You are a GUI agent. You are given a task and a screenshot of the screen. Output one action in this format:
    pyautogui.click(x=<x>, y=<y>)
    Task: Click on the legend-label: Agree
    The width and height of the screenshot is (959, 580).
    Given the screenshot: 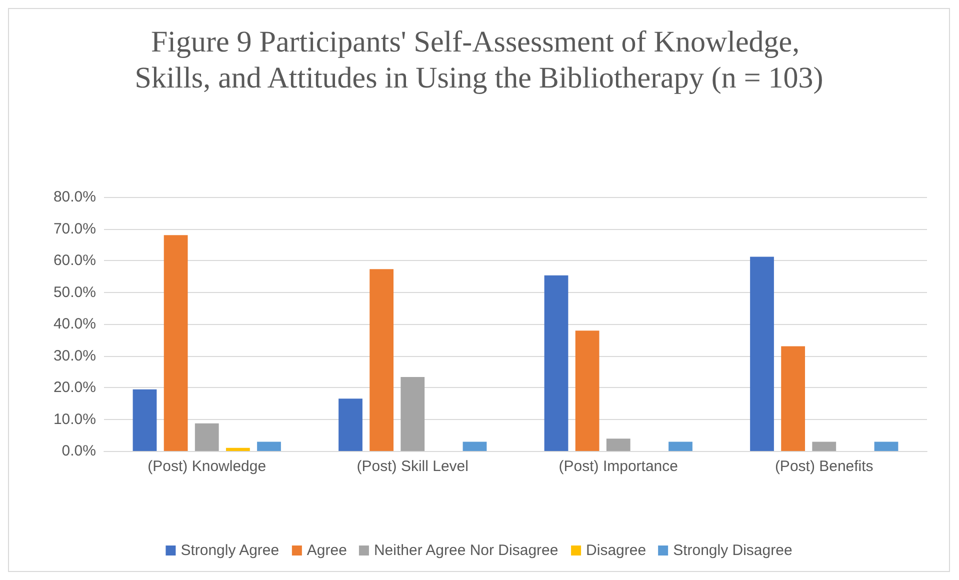 What is the action you would take?
    pyautogui.click(x=326, y=550)
    